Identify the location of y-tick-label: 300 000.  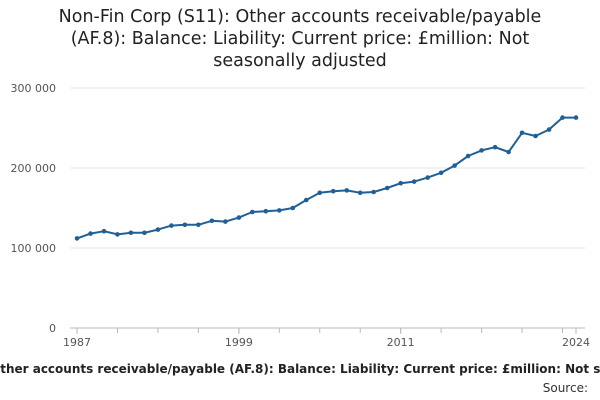
(34, 88).